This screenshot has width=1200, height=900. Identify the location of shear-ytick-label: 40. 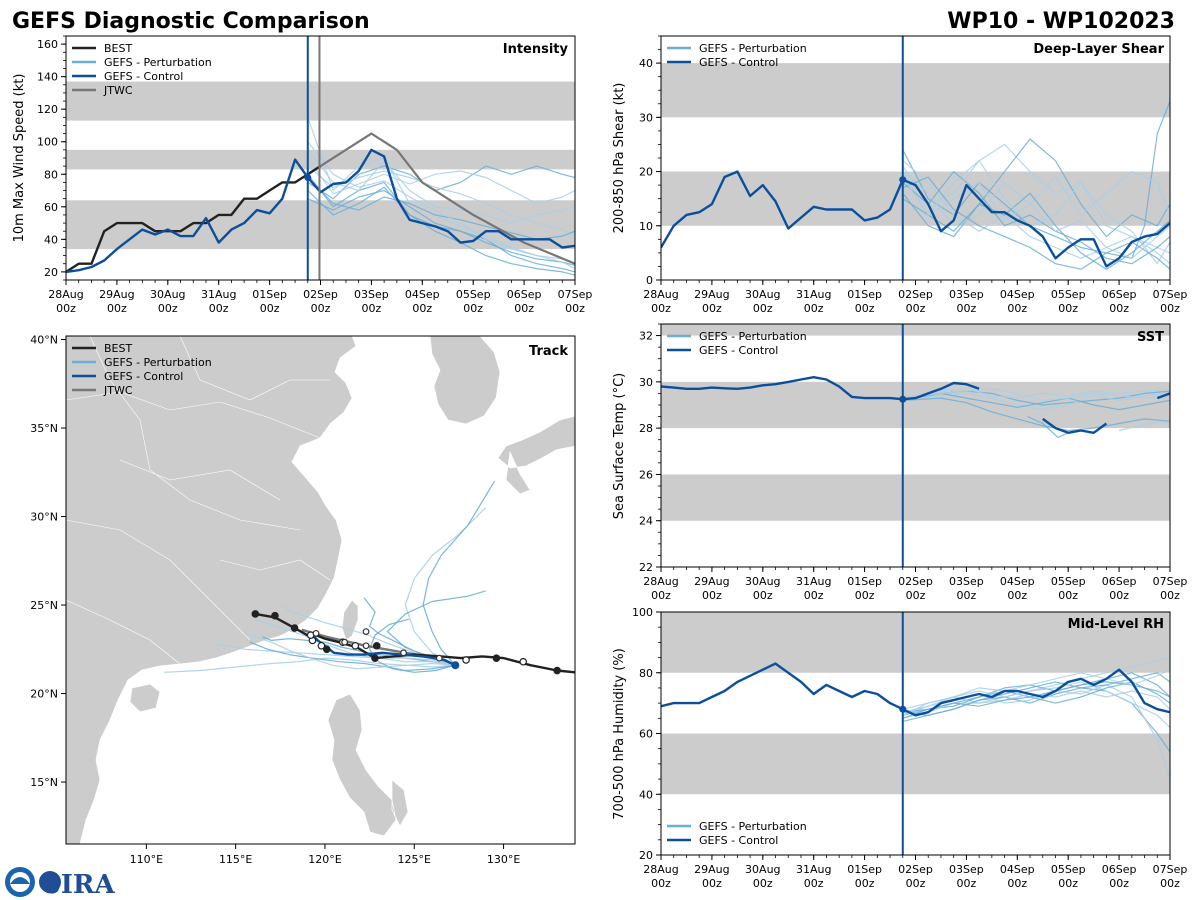
(646, 63).